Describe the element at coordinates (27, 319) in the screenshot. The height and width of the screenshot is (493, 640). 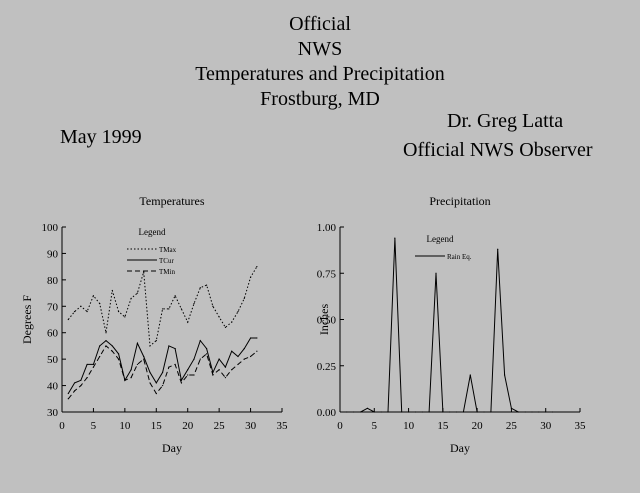
I see `chart1-y-axis-label: Degrees F` at that location.